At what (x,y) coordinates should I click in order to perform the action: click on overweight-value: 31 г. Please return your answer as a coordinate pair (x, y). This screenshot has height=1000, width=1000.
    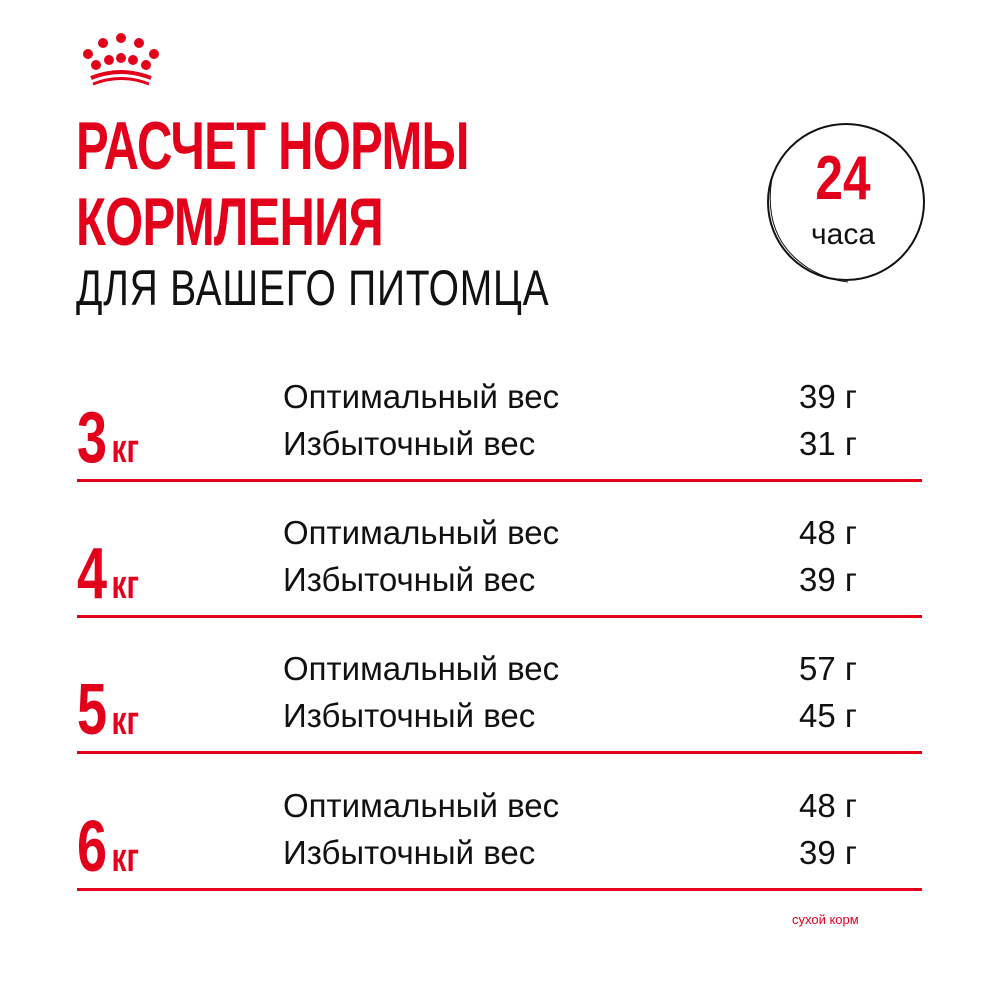
    Looking at the image, I should click on (828, 443).